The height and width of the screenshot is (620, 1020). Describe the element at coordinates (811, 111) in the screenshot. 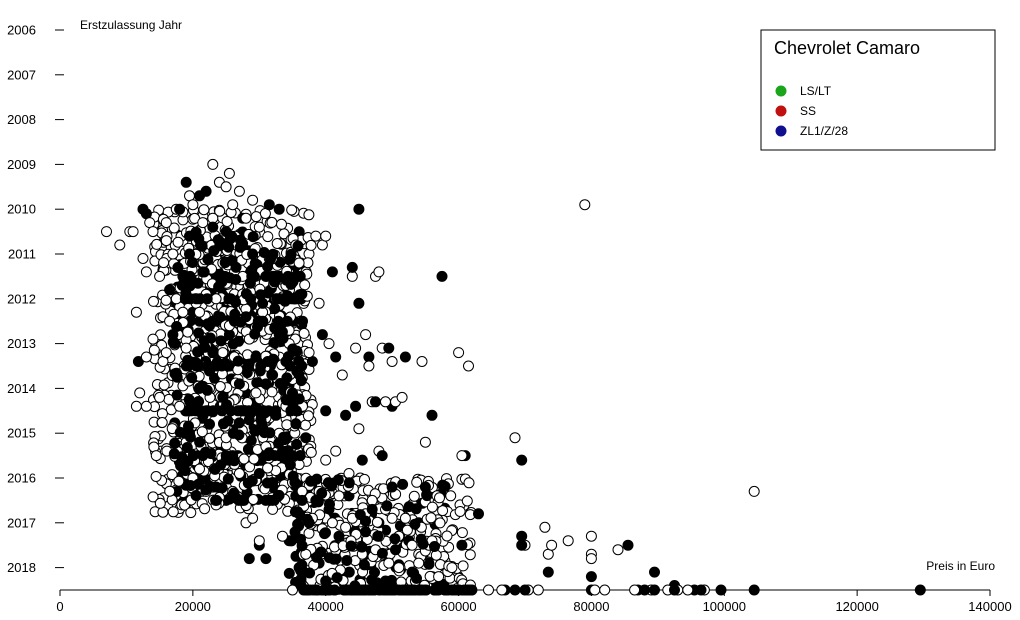

I see `legend-entries: LS/LT SS ZL1/Z/28` at that location.